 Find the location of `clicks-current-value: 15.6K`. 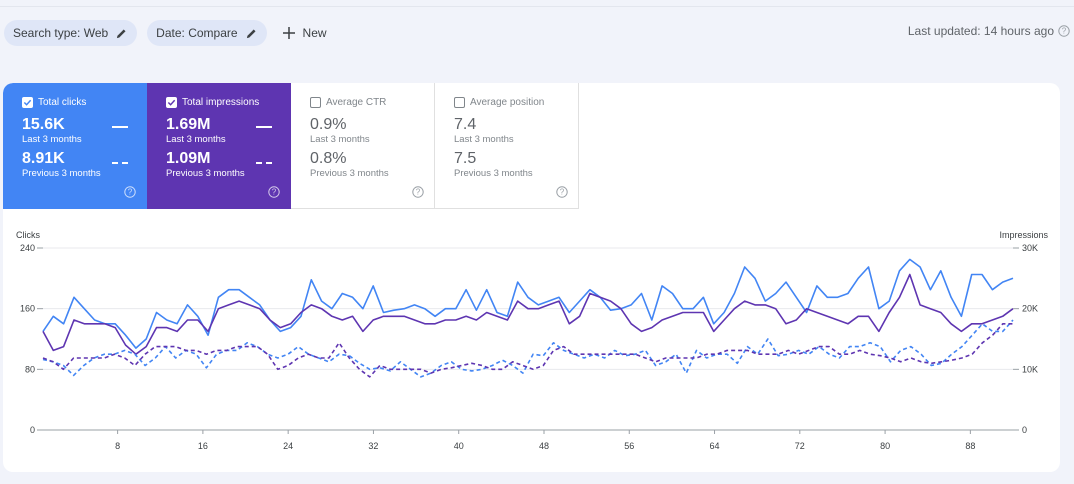

clicks-current-value: 15.6K is located at coordinates (43, 124).